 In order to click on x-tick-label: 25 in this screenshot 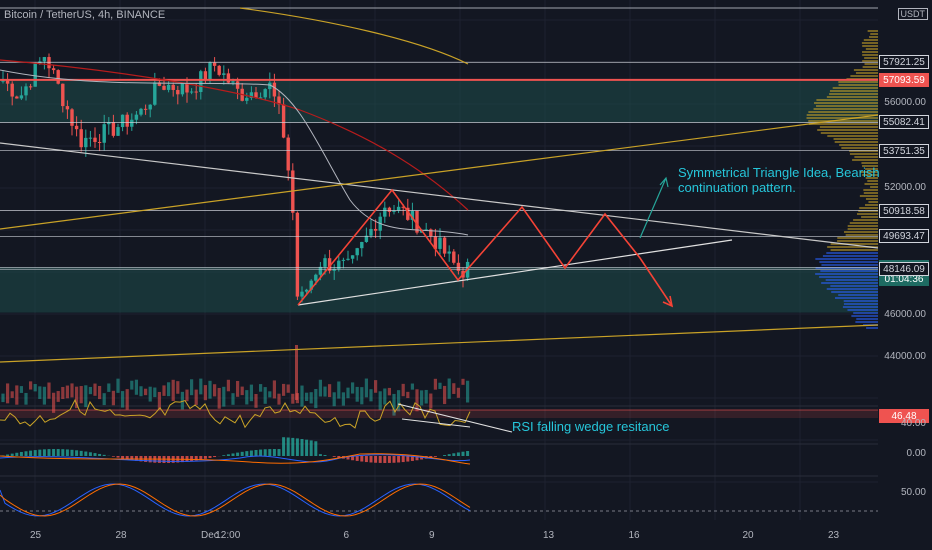, I will do `click(35, 535)`.